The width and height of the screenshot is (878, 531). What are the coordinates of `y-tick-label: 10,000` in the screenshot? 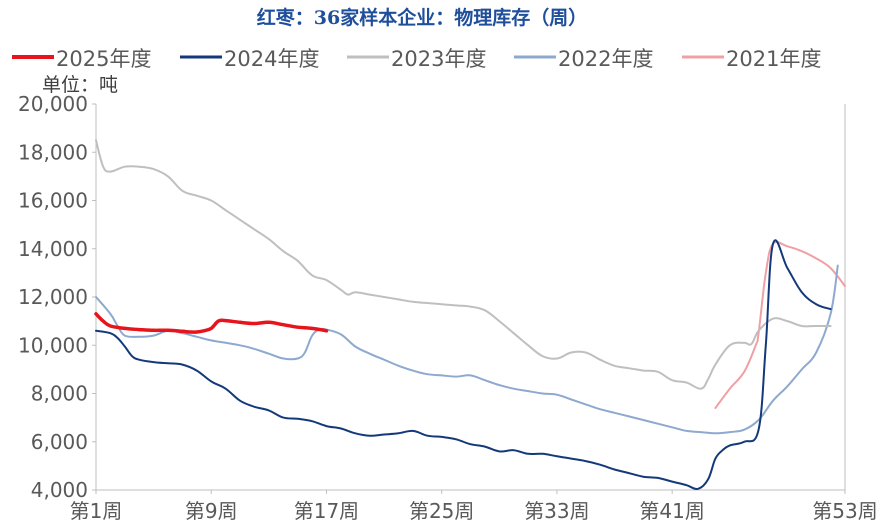 It's located at (53, 345).